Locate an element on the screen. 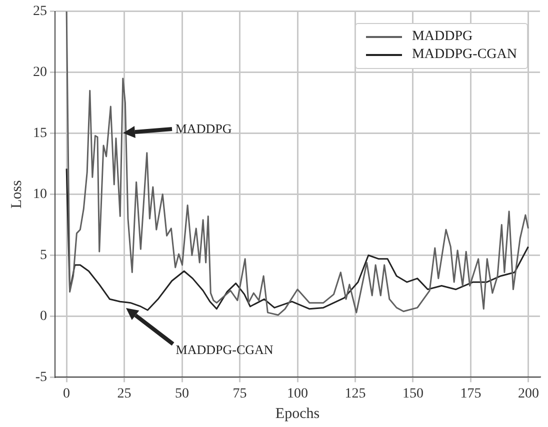  y-tick-label: 0 is located at coordinates (43, 316).